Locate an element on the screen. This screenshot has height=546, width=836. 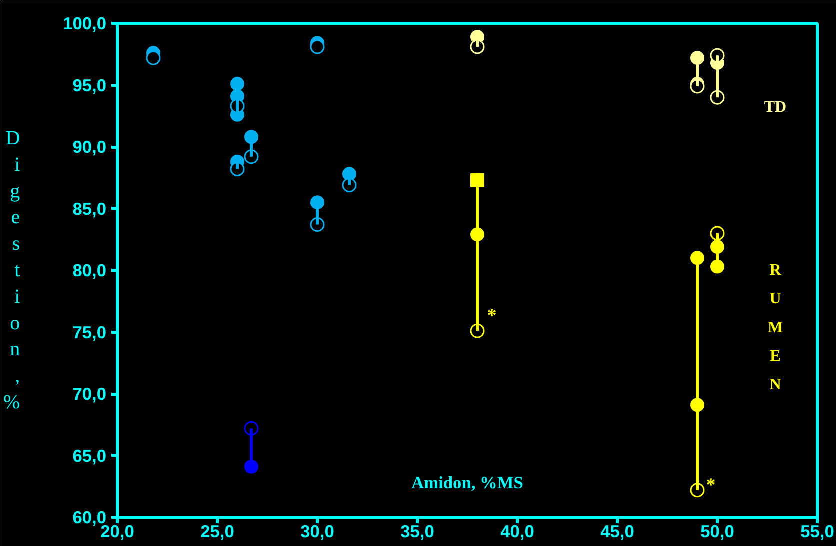
annotation: TD is located at coordinates (775, 107).